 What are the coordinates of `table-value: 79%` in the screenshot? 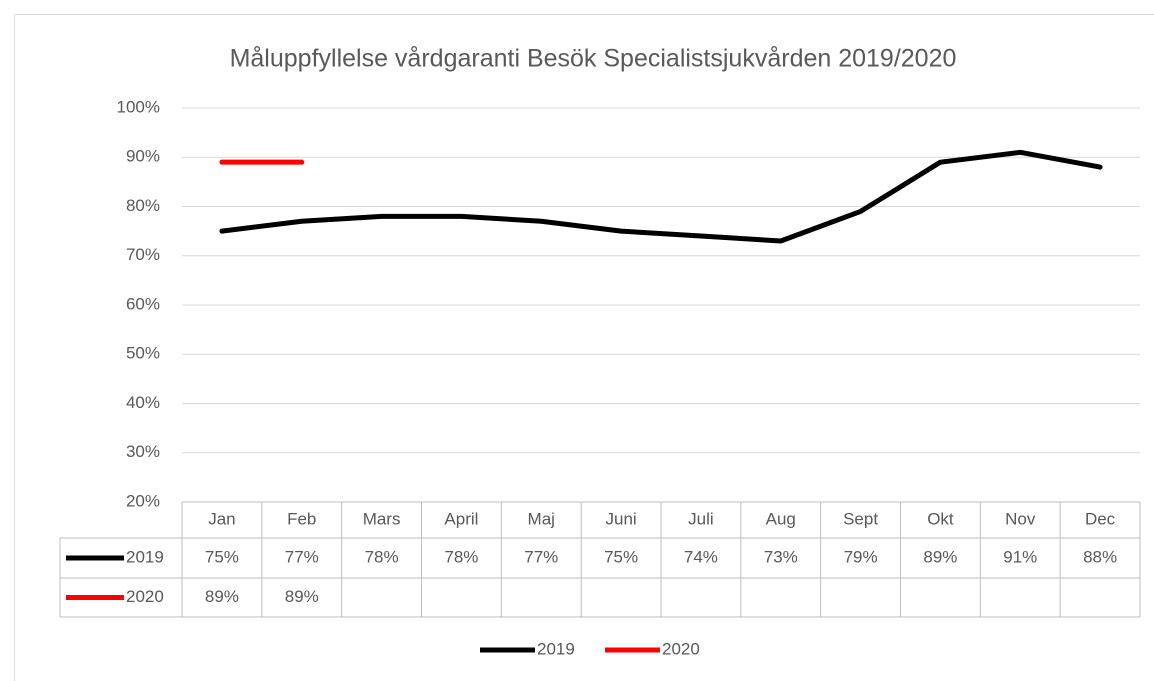 It's located at (861, 556).